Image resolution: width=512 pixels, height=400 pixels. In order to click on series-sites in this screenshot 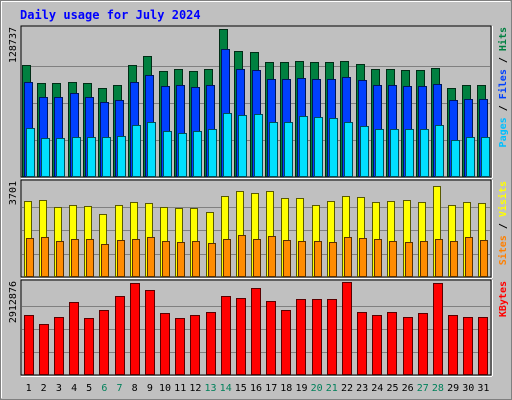, I will do `click(257, 256)`.